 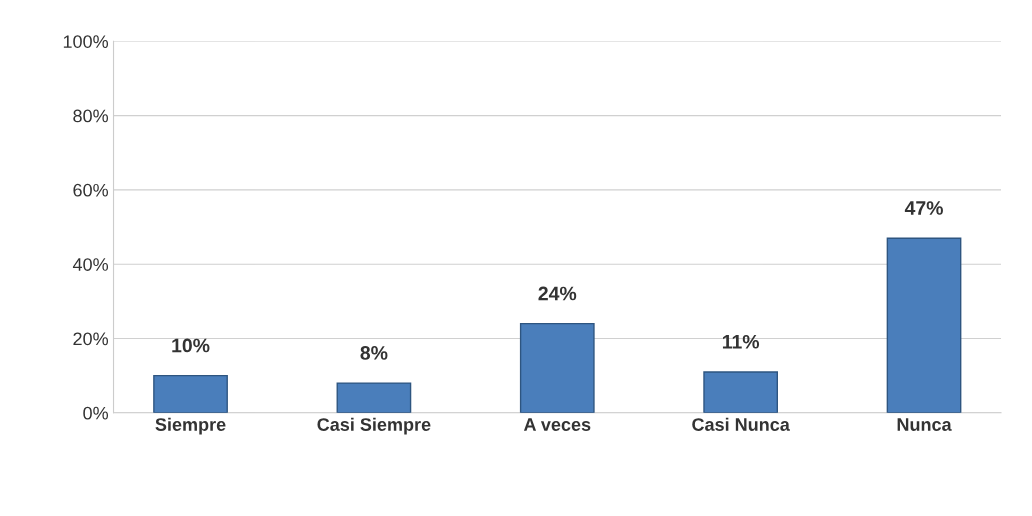 What do you see at coordinates (190, 426) in the screenshot?
I see `x-tick-label: Siempre` at bounding box center [190, 426].